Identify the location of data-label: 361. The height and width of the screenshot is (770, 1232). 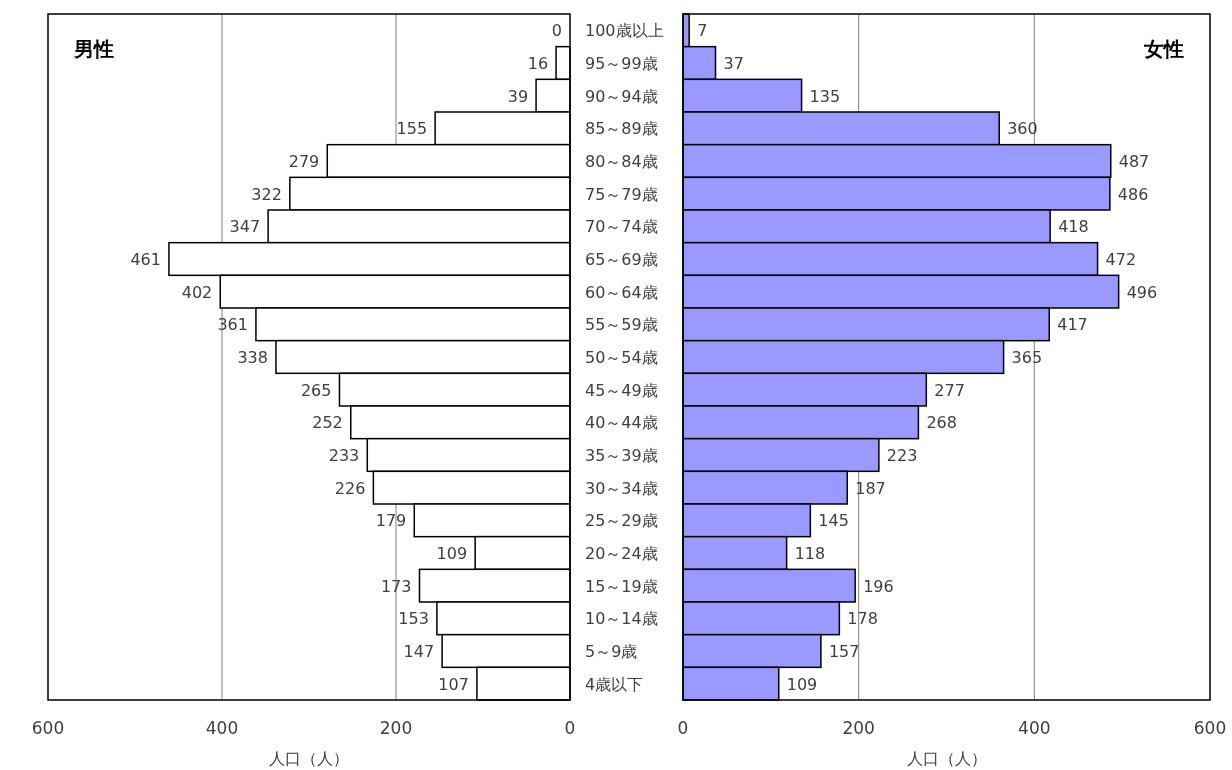
(232, 325).